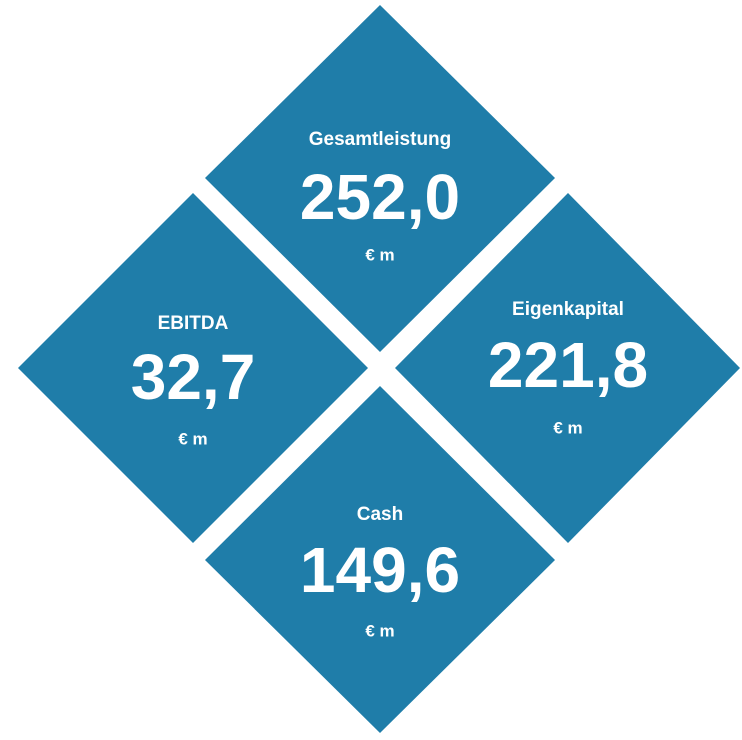 The height and width of the screenshot is (740, 742). I want to click on node-label: Eigenkapital, so click(568, 309).